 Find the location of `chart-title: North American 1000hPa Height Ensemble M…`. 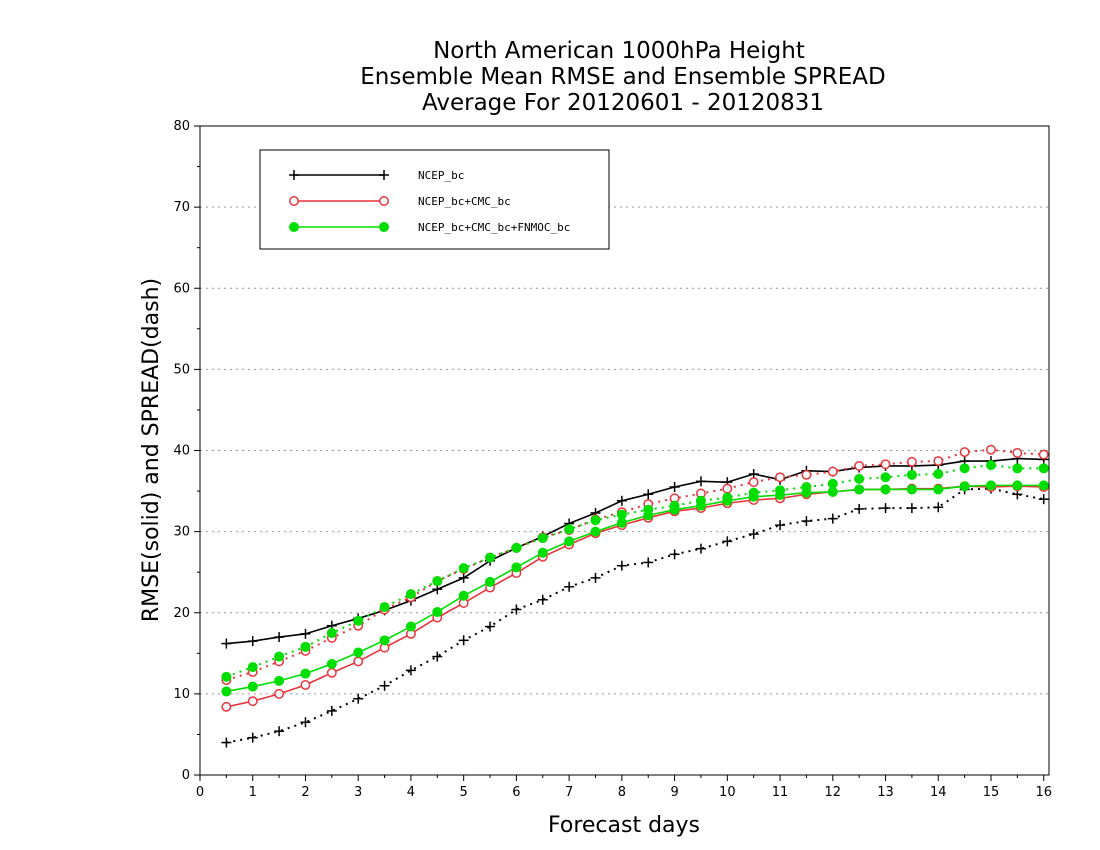

chart-title: North American 1000hPa Height Ensemble M… is located at coordinates (622, 77).